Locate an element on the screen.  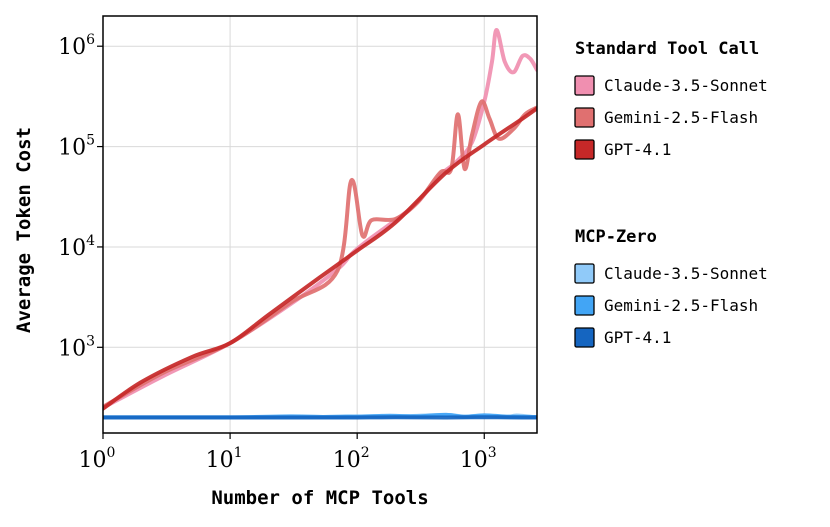
x-tick-exponent: 3 is located at coordinates (492, 453).